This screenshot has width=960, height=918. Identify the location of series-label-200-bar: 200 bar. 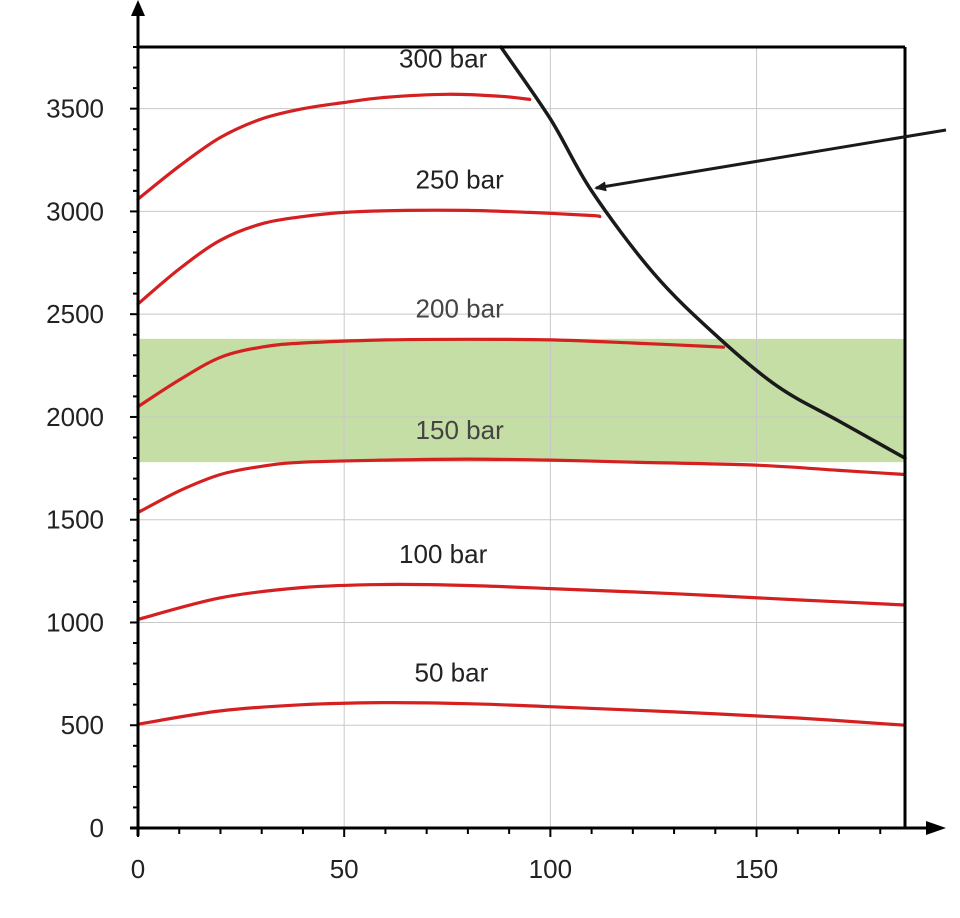
(460, 308).